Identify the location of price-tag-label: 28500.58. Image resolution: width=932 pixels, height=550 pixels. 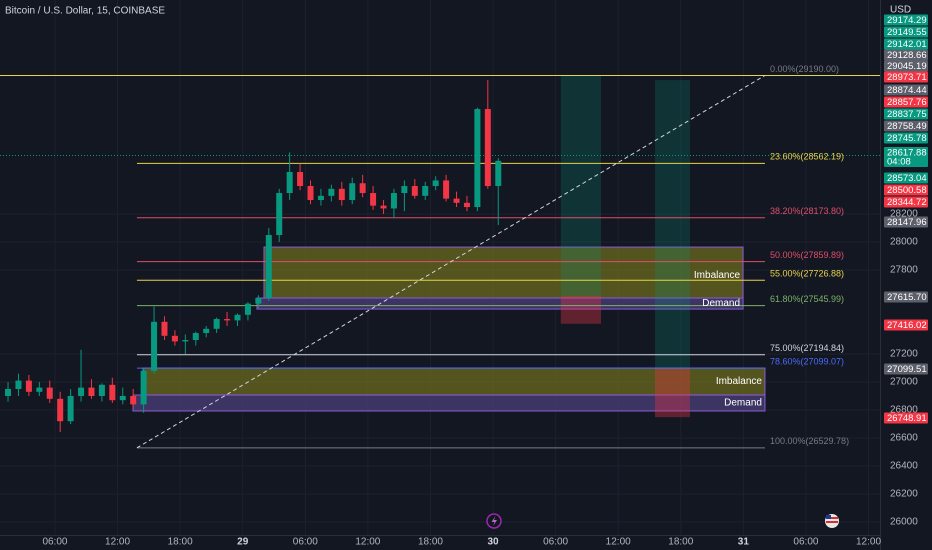
(907, 190).